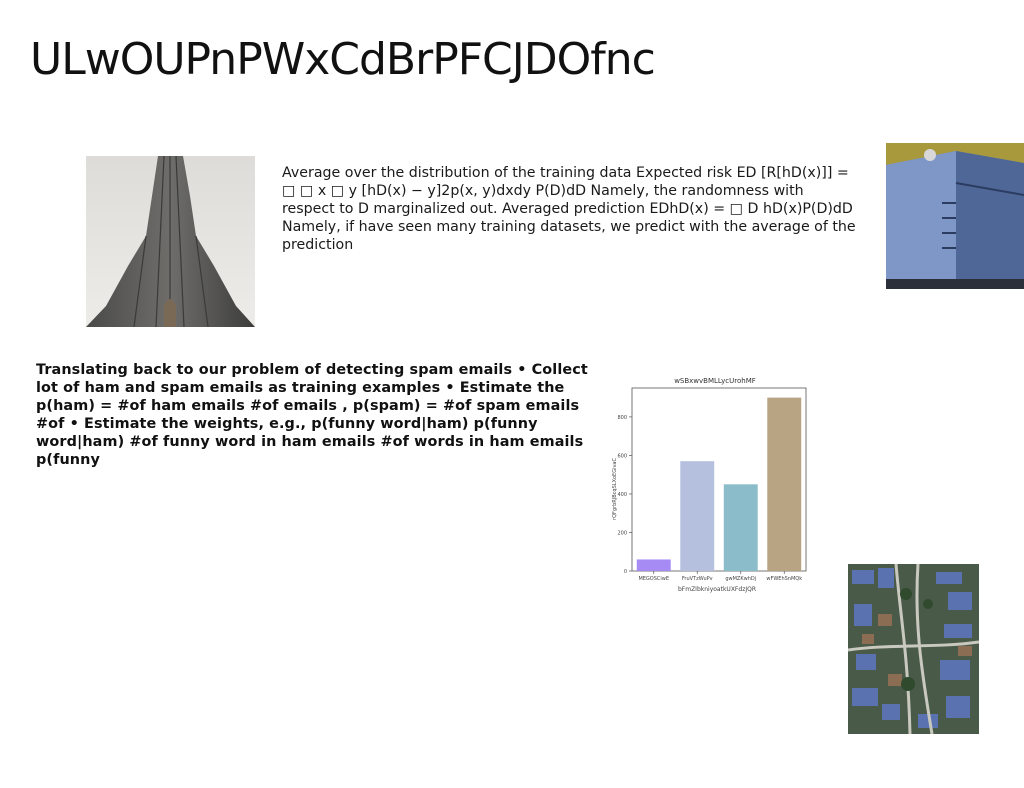  I want to click on building-photo, so click(955, 216).